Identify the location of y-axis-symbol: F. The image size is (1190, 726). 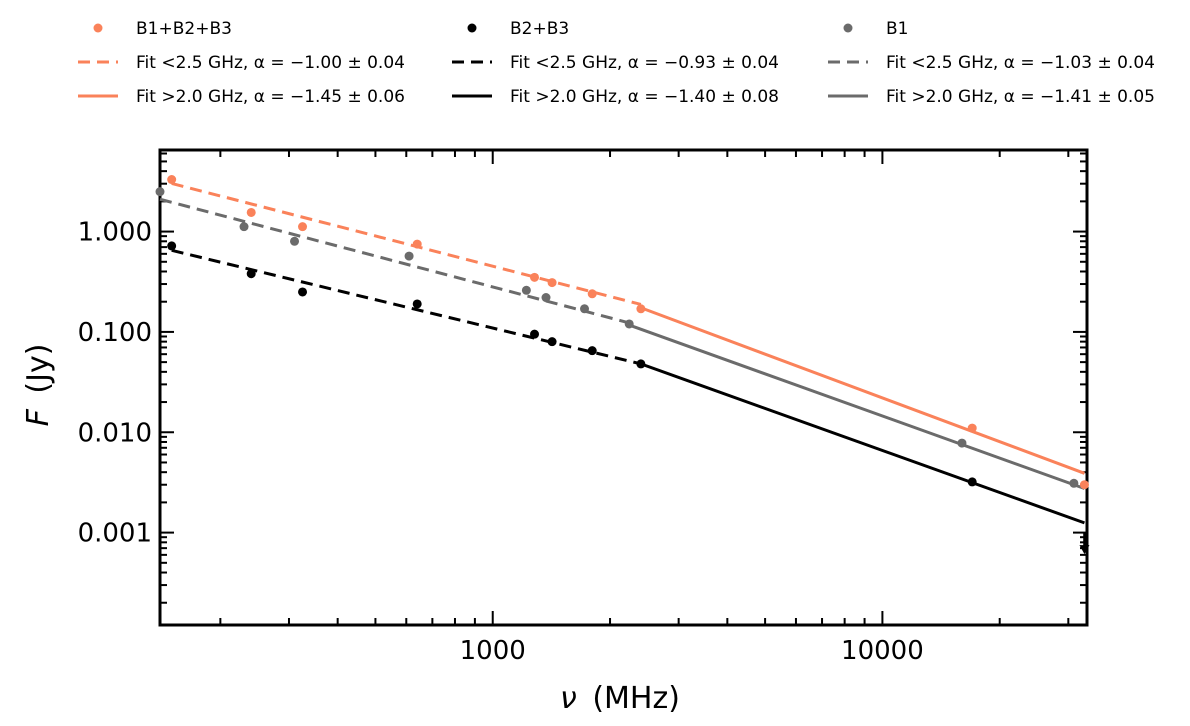
(38, 417).